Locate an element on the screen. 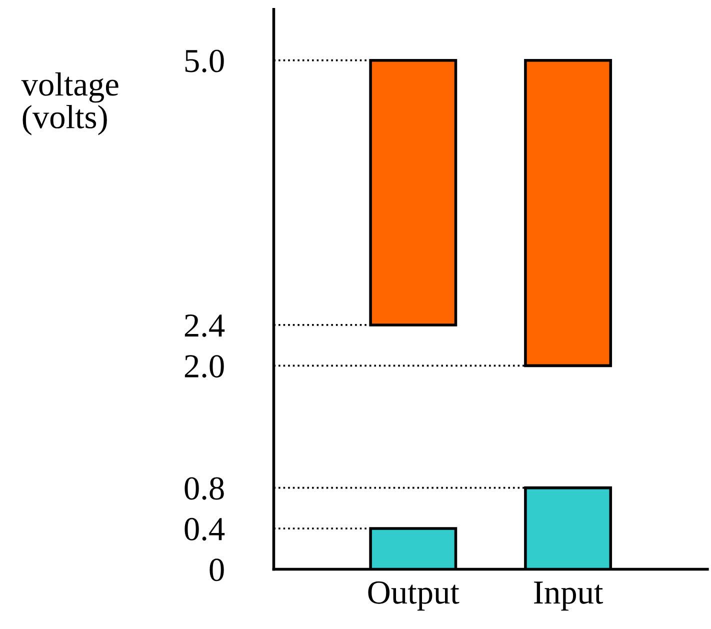 The image size is (711, 629). y-tick-label: 5.0 is located at coordinates (204, 61).